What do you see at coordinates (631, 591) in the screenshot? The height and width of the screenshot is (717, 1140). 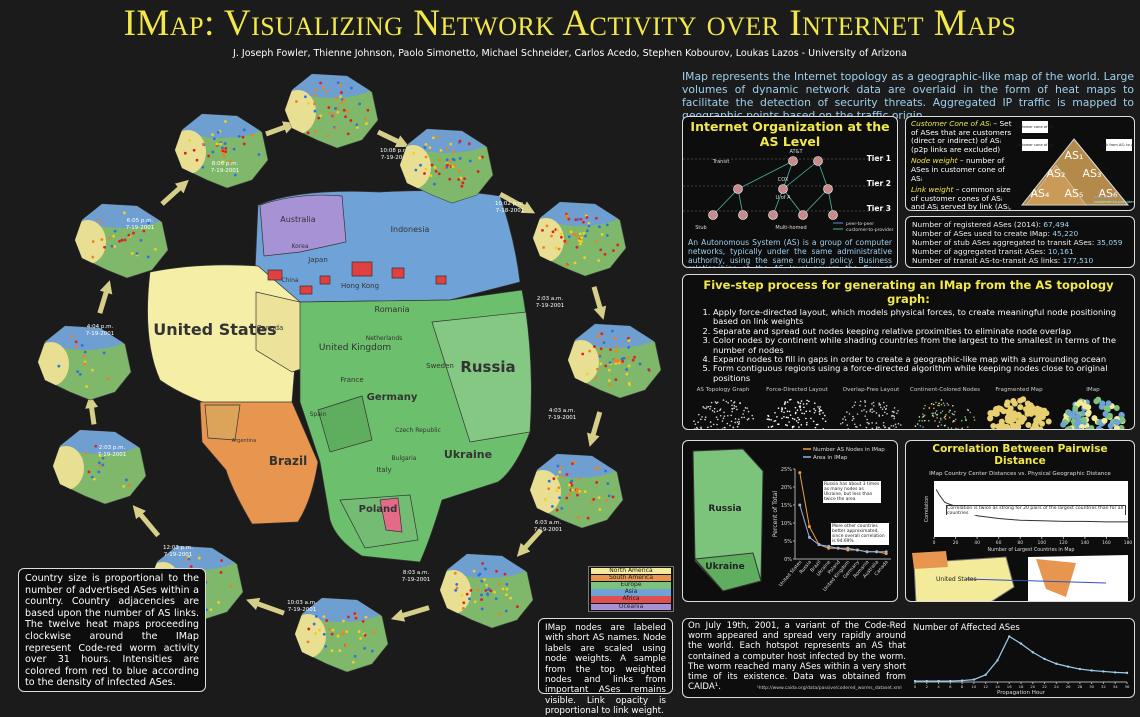 I see `legend-label: Asia` at bounding box center [631, 591].